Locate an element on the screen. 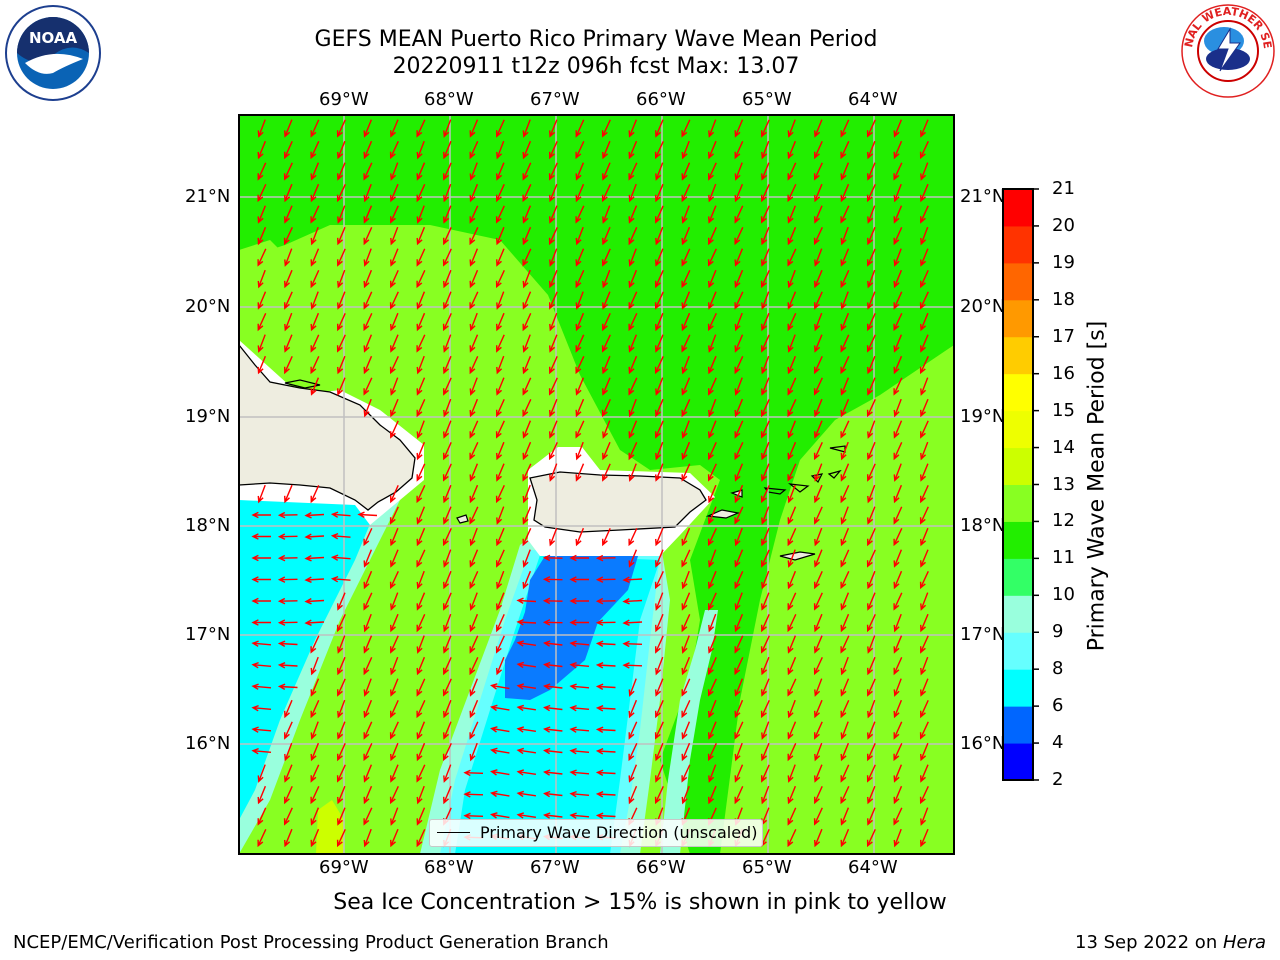  colorbar-frame is located at coordinates (1018, 484).